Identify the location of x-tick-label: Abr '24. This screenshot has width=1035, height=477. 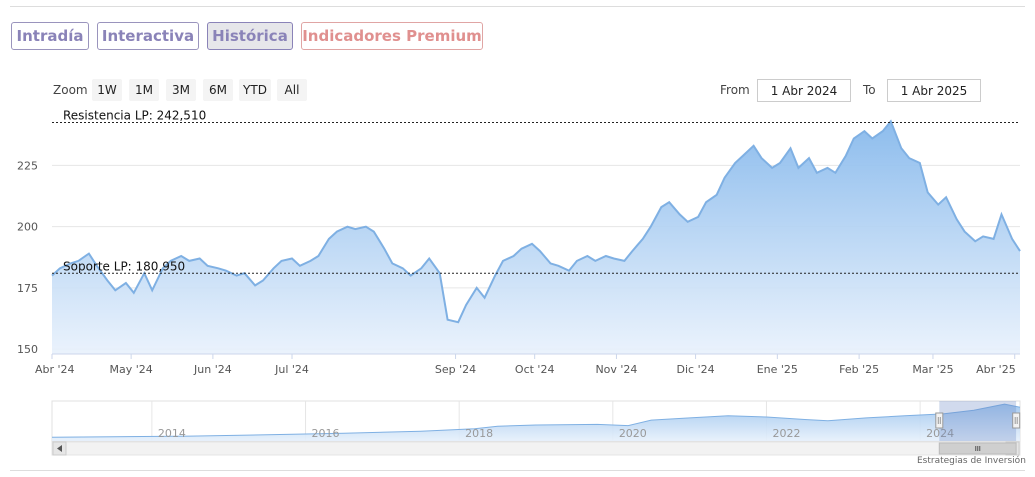
(55, 369).